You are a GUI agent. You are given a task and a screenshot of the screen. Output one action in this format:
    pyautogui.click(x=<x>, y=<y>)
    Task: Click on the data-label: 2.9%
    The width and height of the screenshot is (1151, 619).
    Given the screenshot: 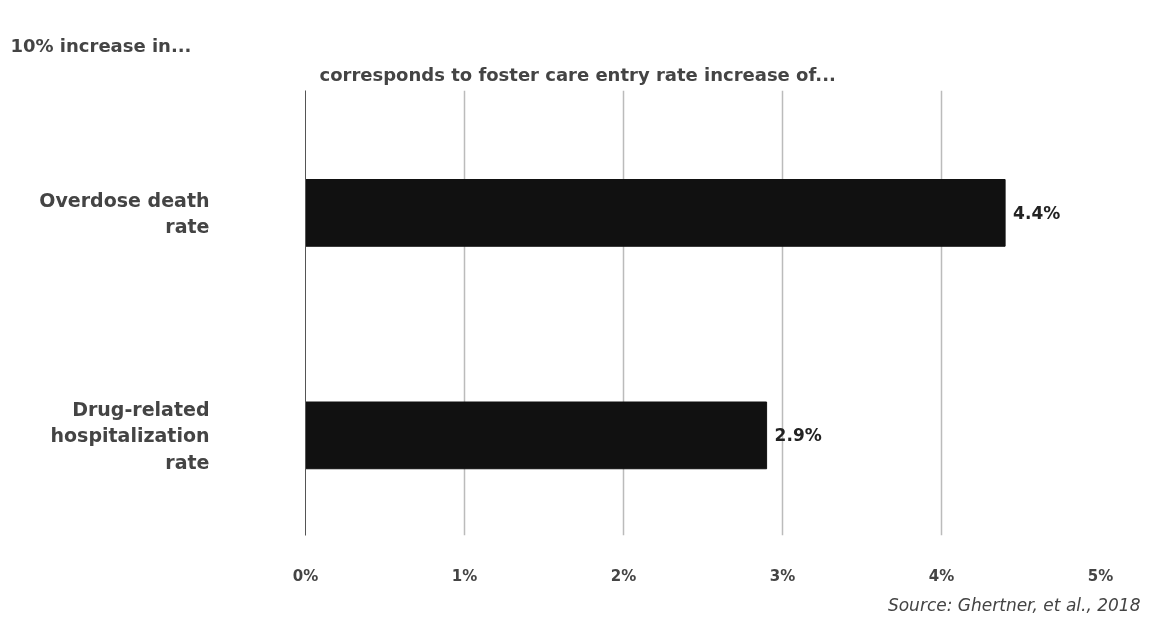 What is the action you would take?
    pyautogui.click(x=798, y=435)
    